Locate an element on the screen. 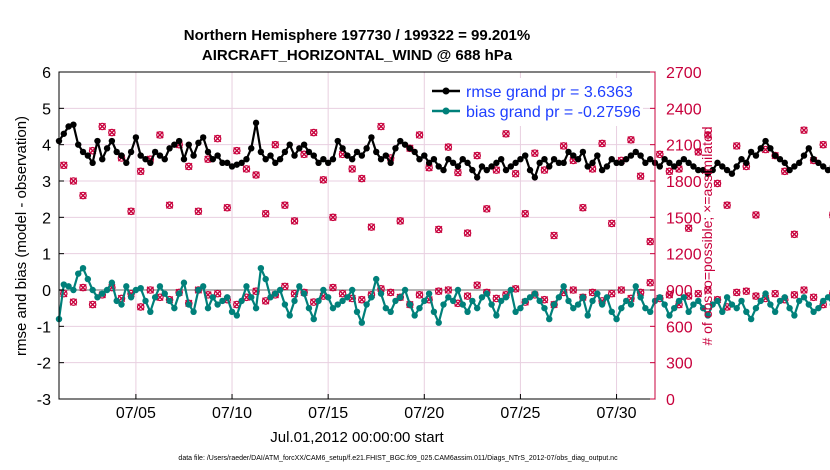 Image resolution: width=830 pixels, height=470 pixels. y2-tick-label-7: 2100 is located at coordinates (684, 146).